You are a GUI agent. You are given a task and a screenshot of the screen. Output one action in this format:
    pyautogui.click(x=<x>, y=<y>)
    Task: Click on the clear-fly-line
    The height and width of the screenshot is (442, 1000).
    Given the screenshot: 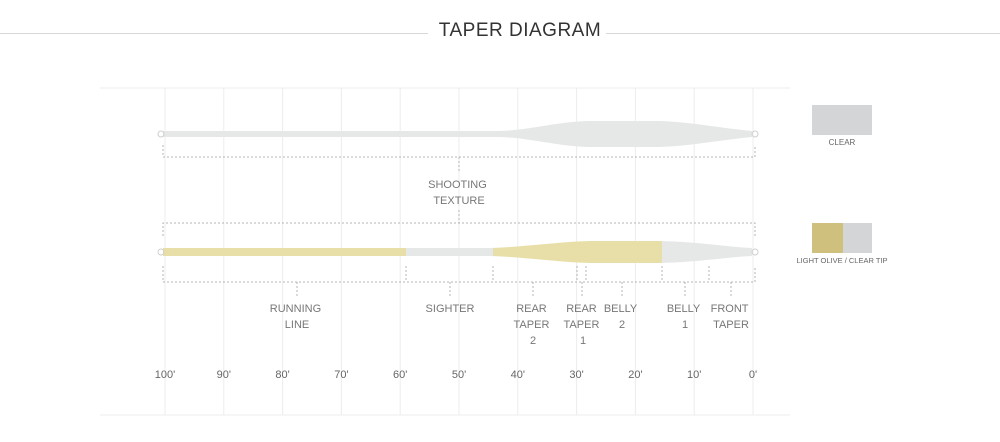 What is the action you would take?
    pyautogui.click(x=458, y=134)
    